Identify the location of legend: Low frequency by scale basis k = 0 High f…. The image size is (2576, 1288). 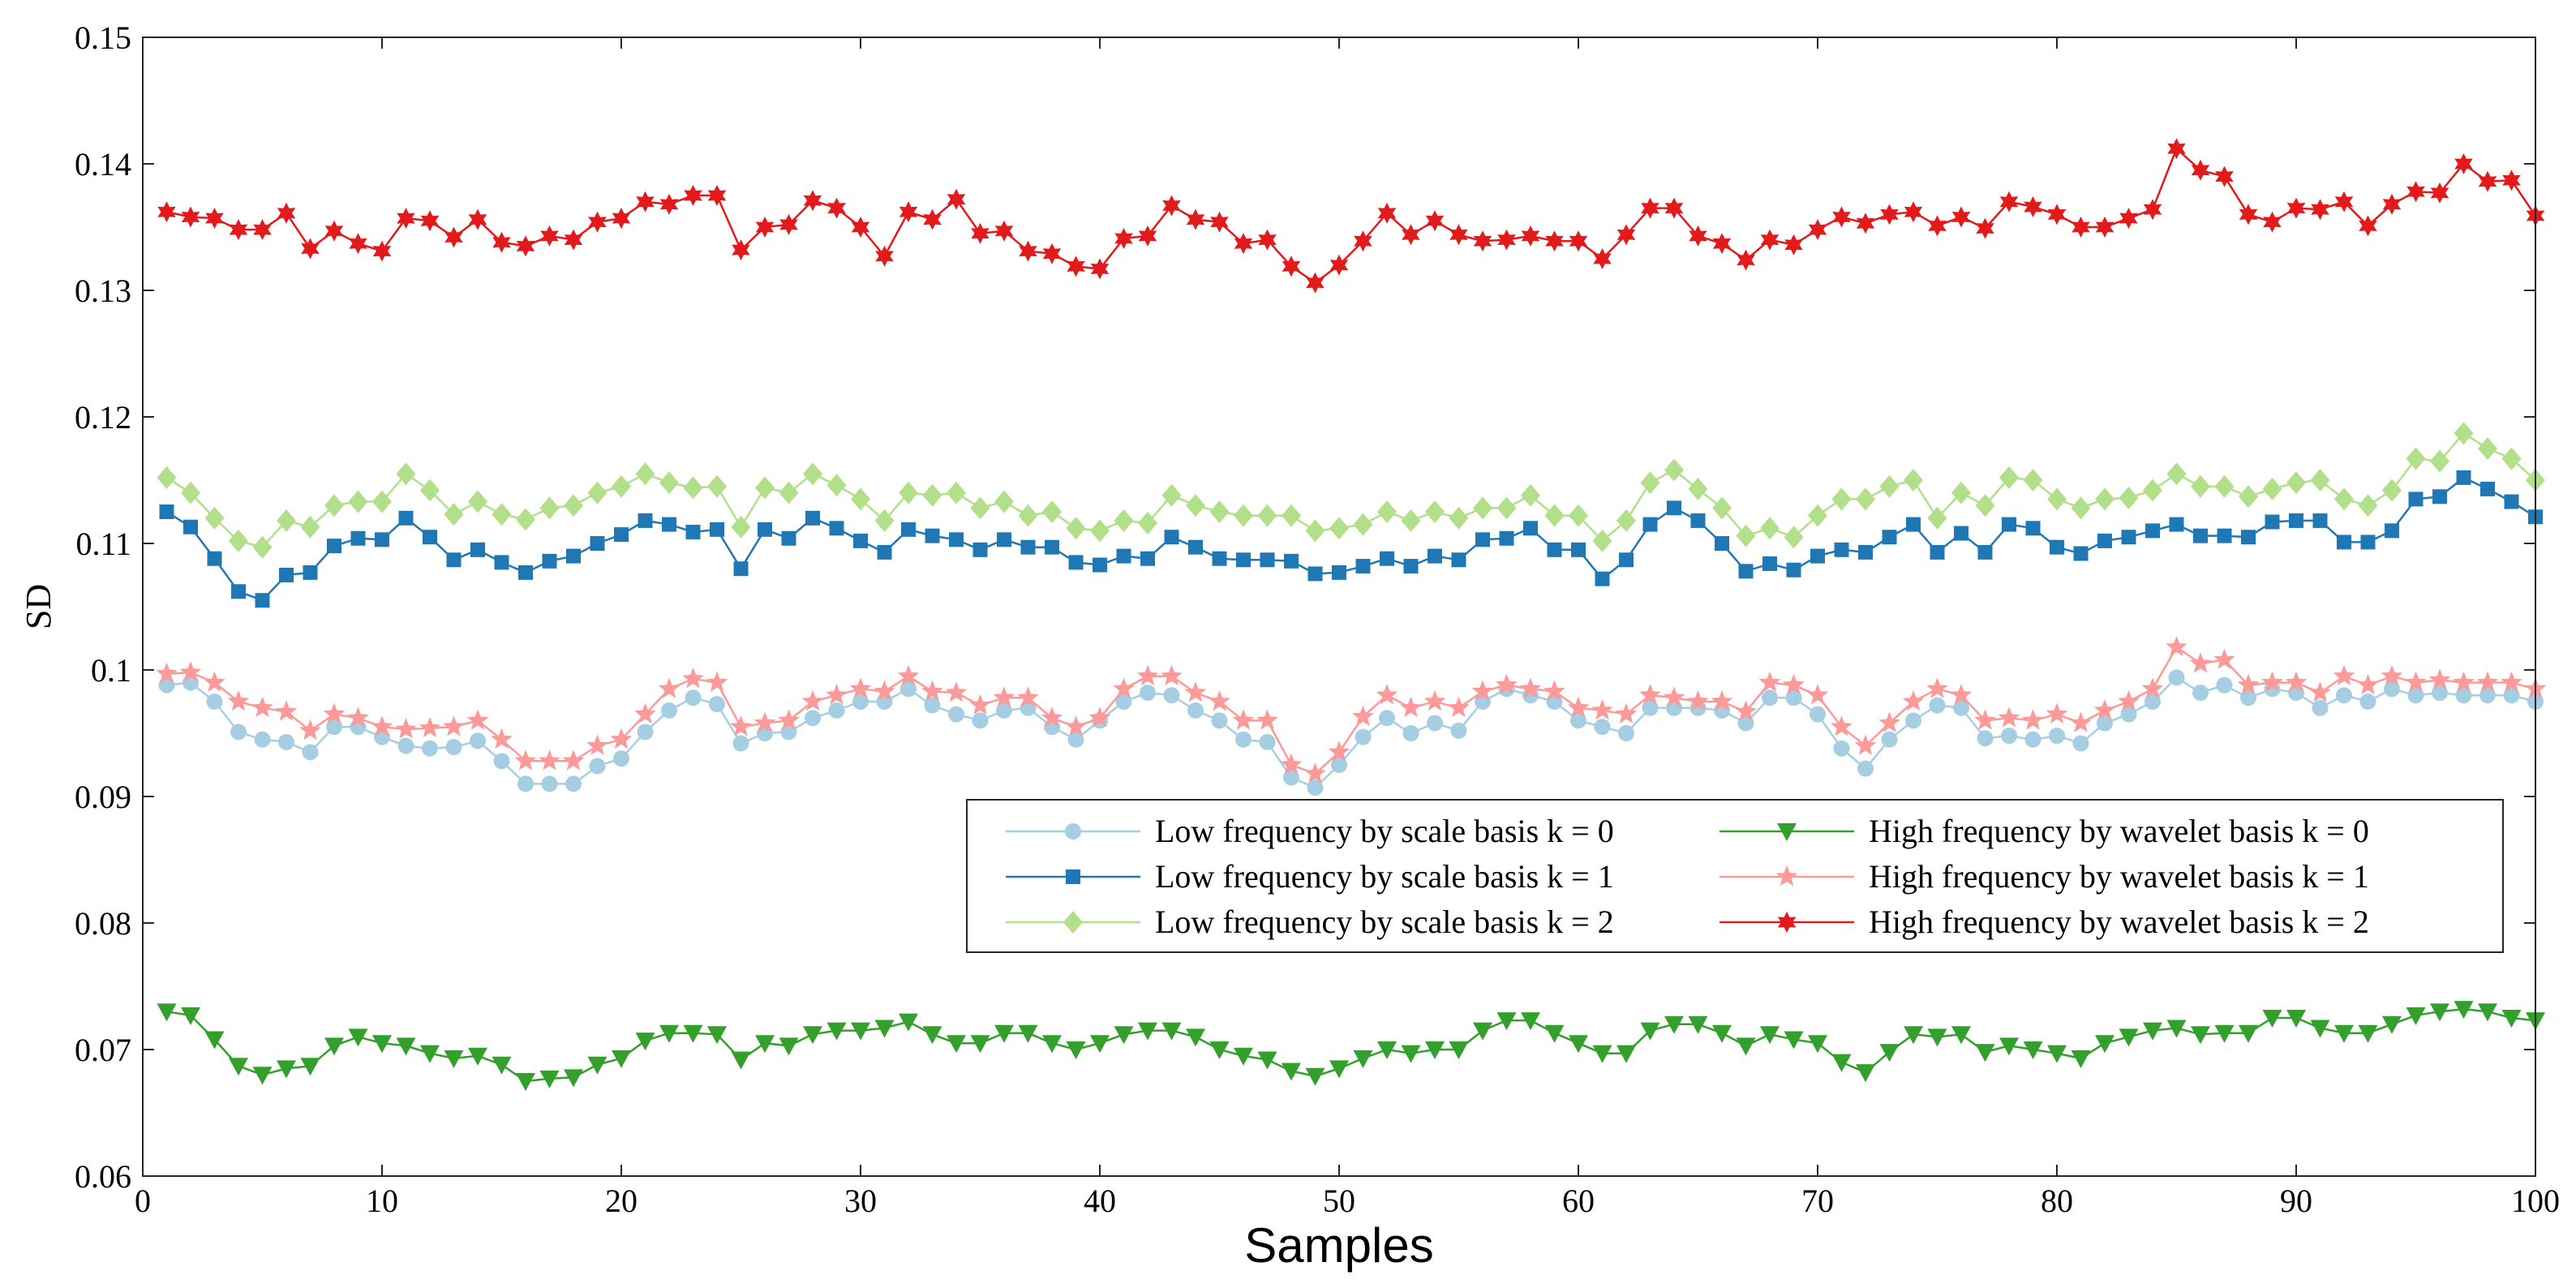
(1735, 876).